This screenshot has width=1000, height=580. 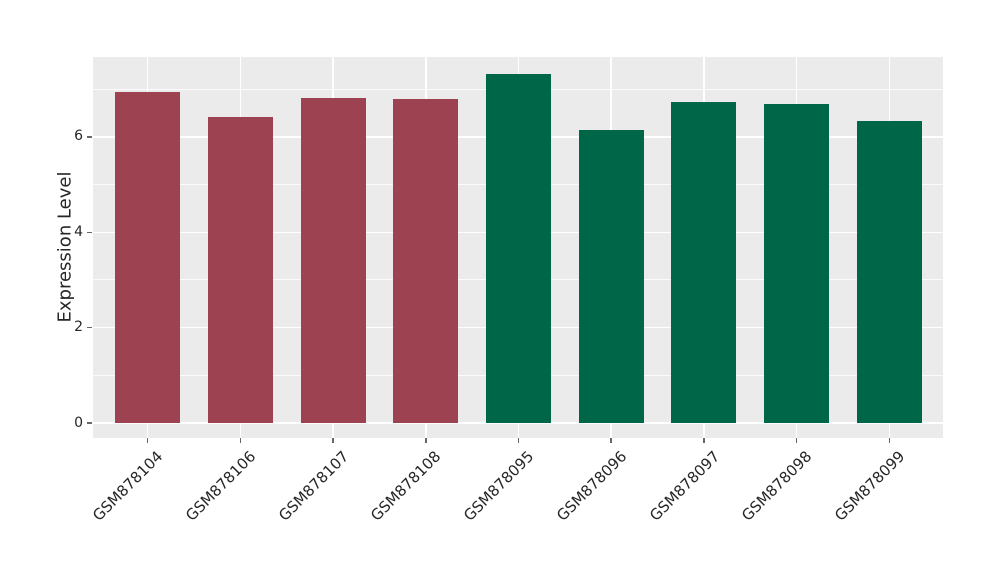 I want to click on x-tick-label-GSM878099: GSM878099, so click(x=870, y=486).